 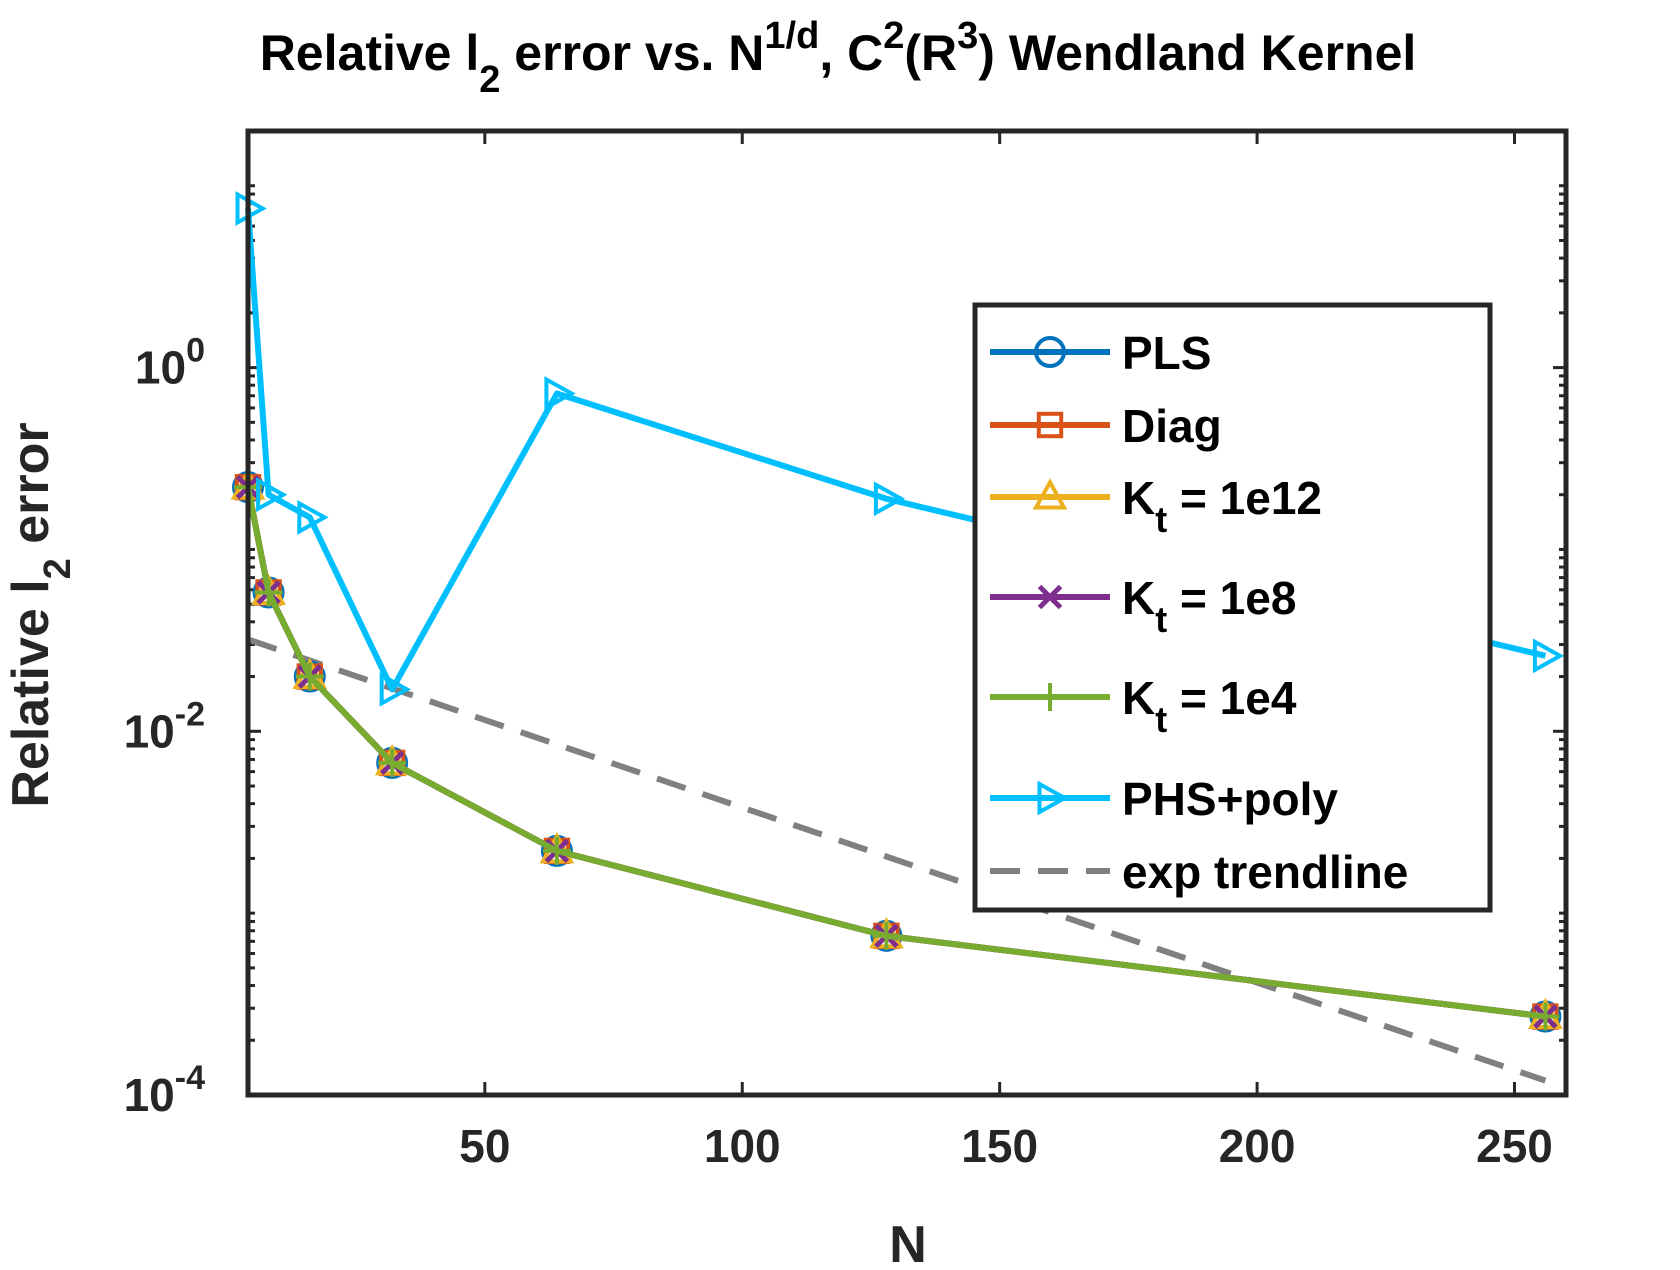 What do you see at coordinates (1166, 353) in the screenshot?
I see `legend-label-pls: PLS` at bounding box center [1166, 353].